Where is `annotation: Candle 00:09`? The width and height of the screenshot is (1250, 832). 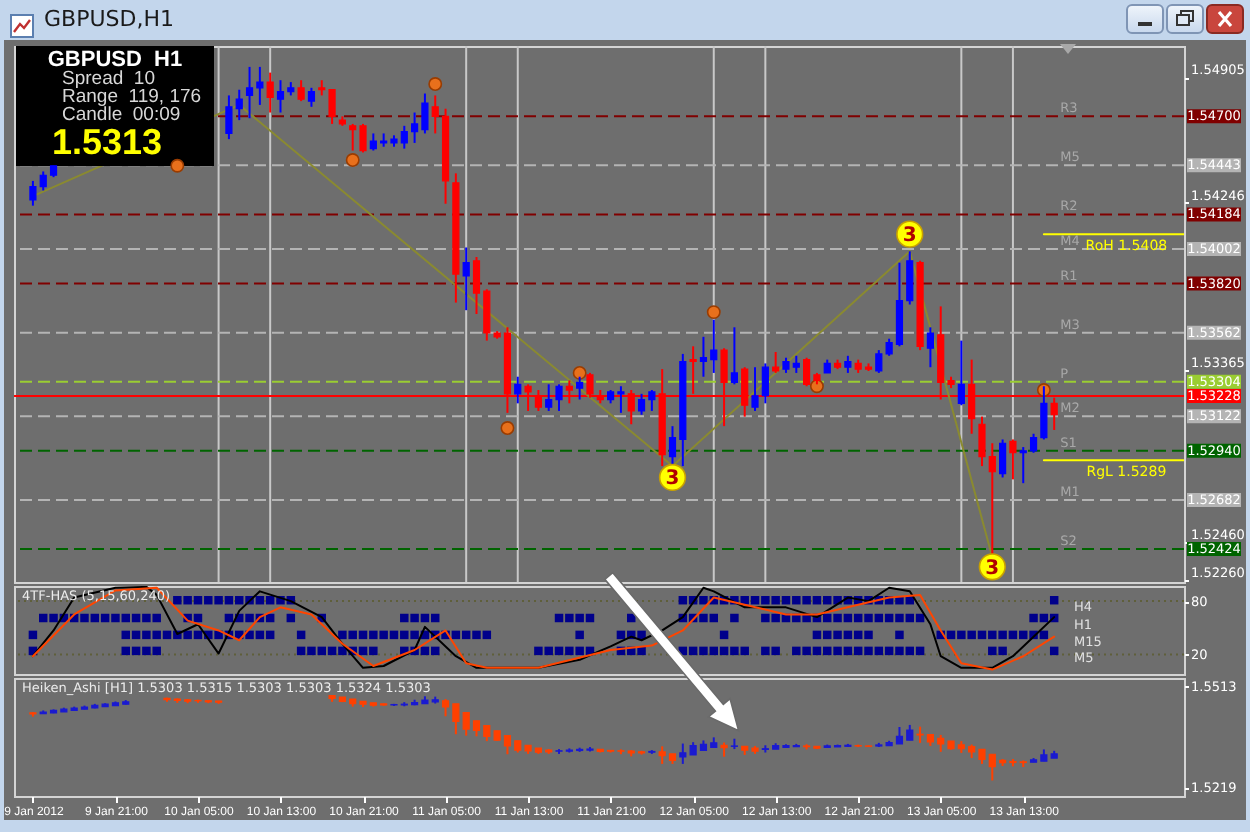
annotation: Candle 00:09 is located at coordinates (121, 115).